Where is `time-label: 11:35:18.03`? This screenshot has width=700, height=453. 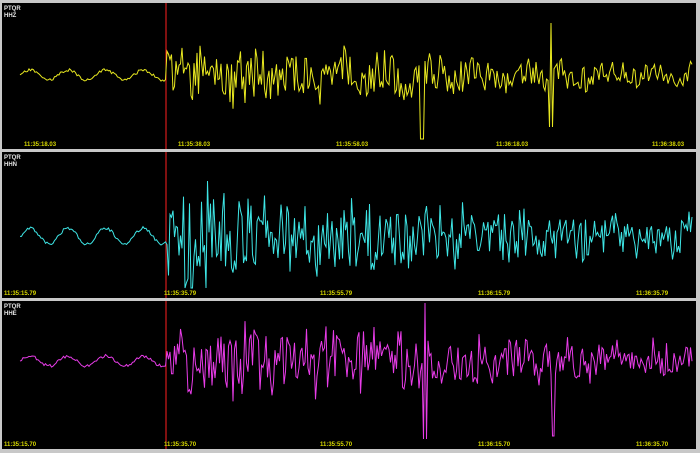
time-label: 11:35:18.03 is located at coordinates (40, 145).